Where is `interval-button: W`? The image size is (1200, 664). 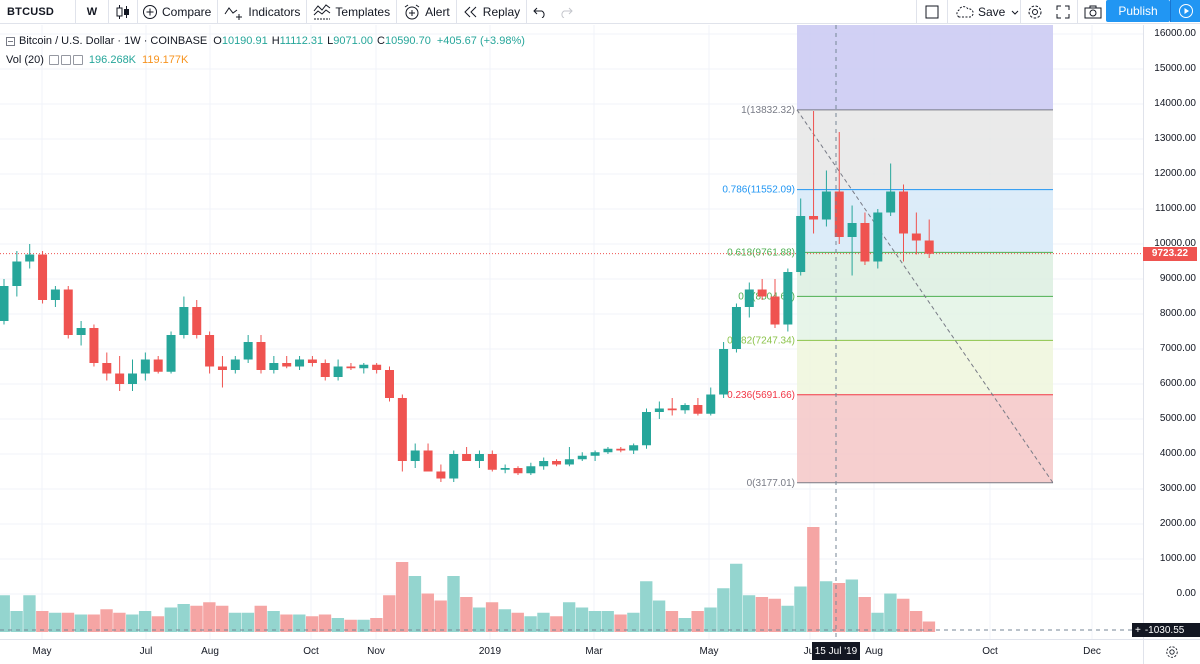 interval-button: W is located at coordinates (92, 11).